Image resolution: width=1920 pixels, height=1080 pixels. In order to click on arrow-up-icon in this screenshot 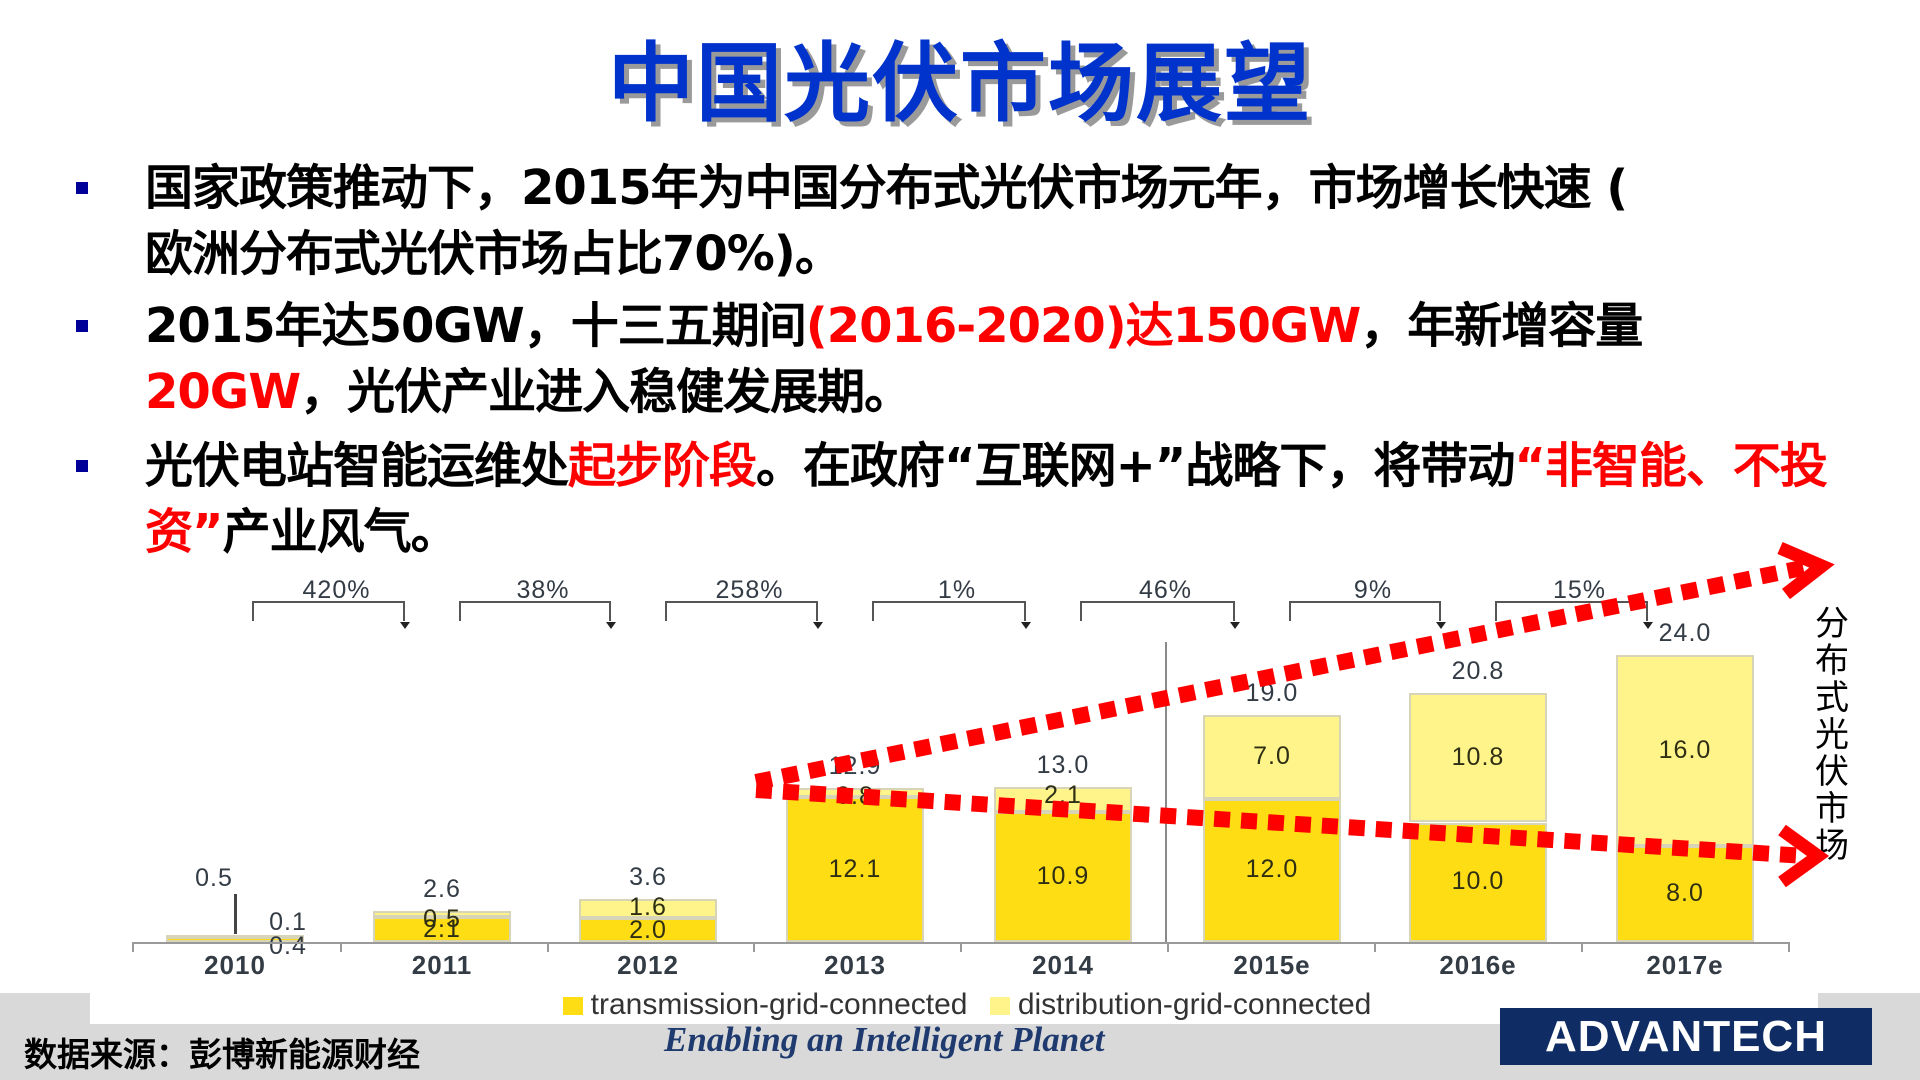, I will do `click(1294, 666)`.